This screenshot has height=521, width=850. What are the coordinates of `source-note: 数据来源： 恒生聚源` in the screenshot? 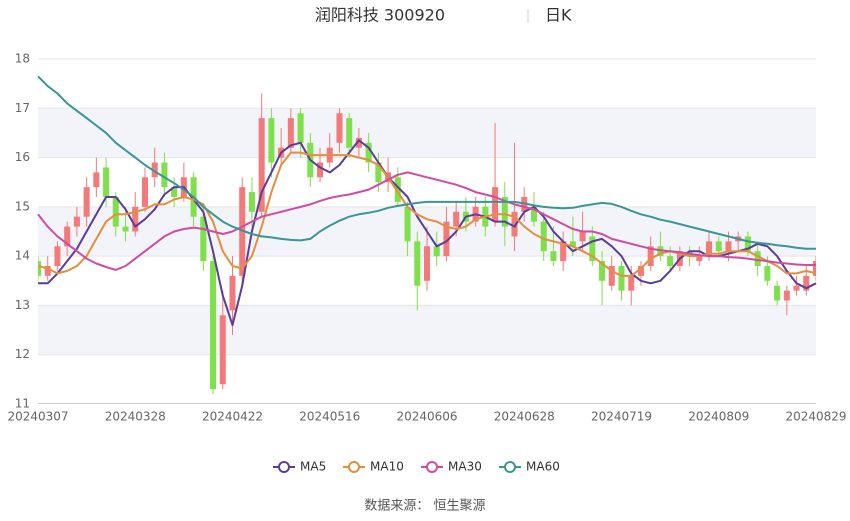 It's located at (424, 506).